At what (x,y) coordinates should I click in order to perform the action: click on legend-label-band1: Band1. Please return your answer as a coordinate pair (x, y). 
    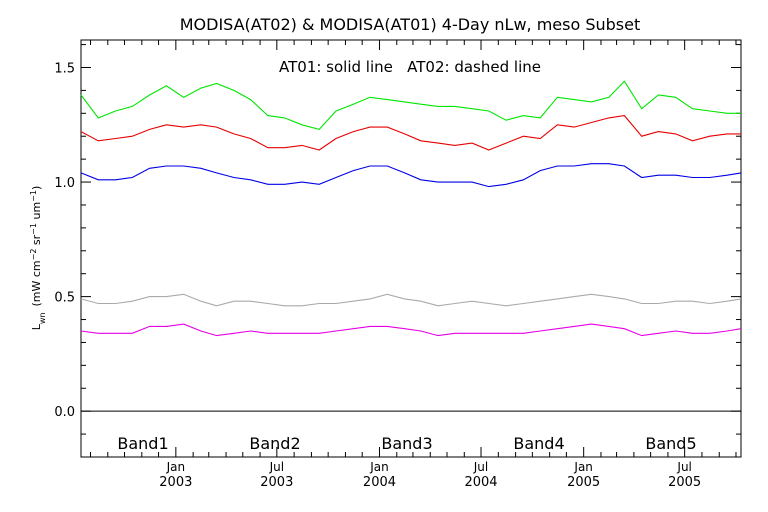
    Looking at the image, I should click on (142, 443).